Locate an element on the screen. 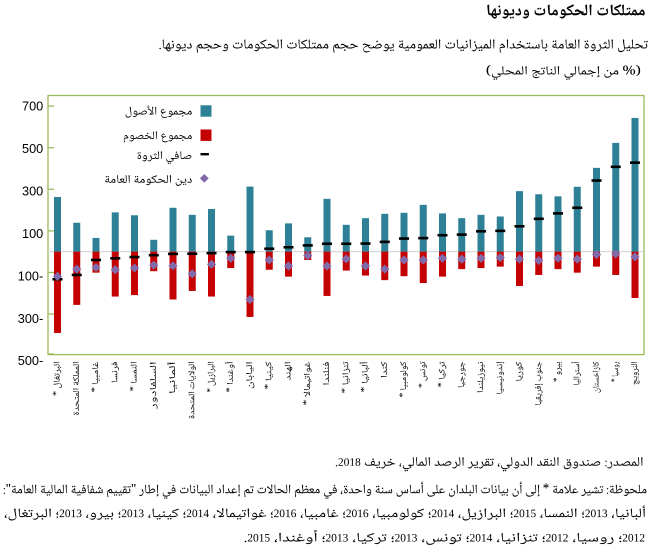 The width and height of the screenshot is (649, 557). svg-text: 300 is located at coordinates (32, 191).